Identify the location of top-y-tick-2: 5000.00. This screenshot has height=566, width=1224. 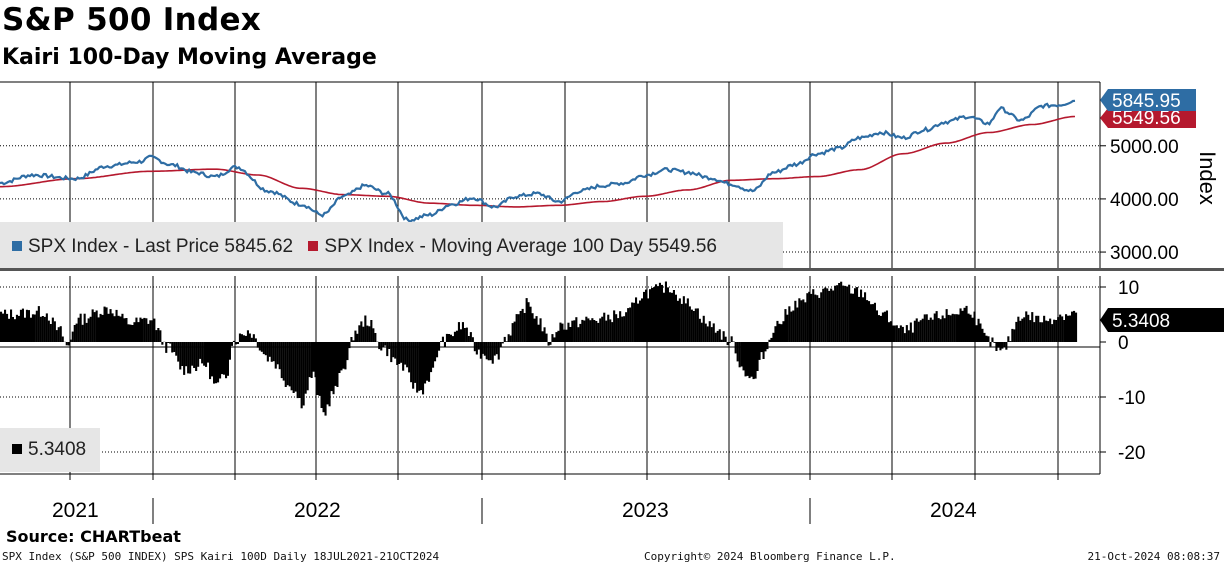
(1144, 147).